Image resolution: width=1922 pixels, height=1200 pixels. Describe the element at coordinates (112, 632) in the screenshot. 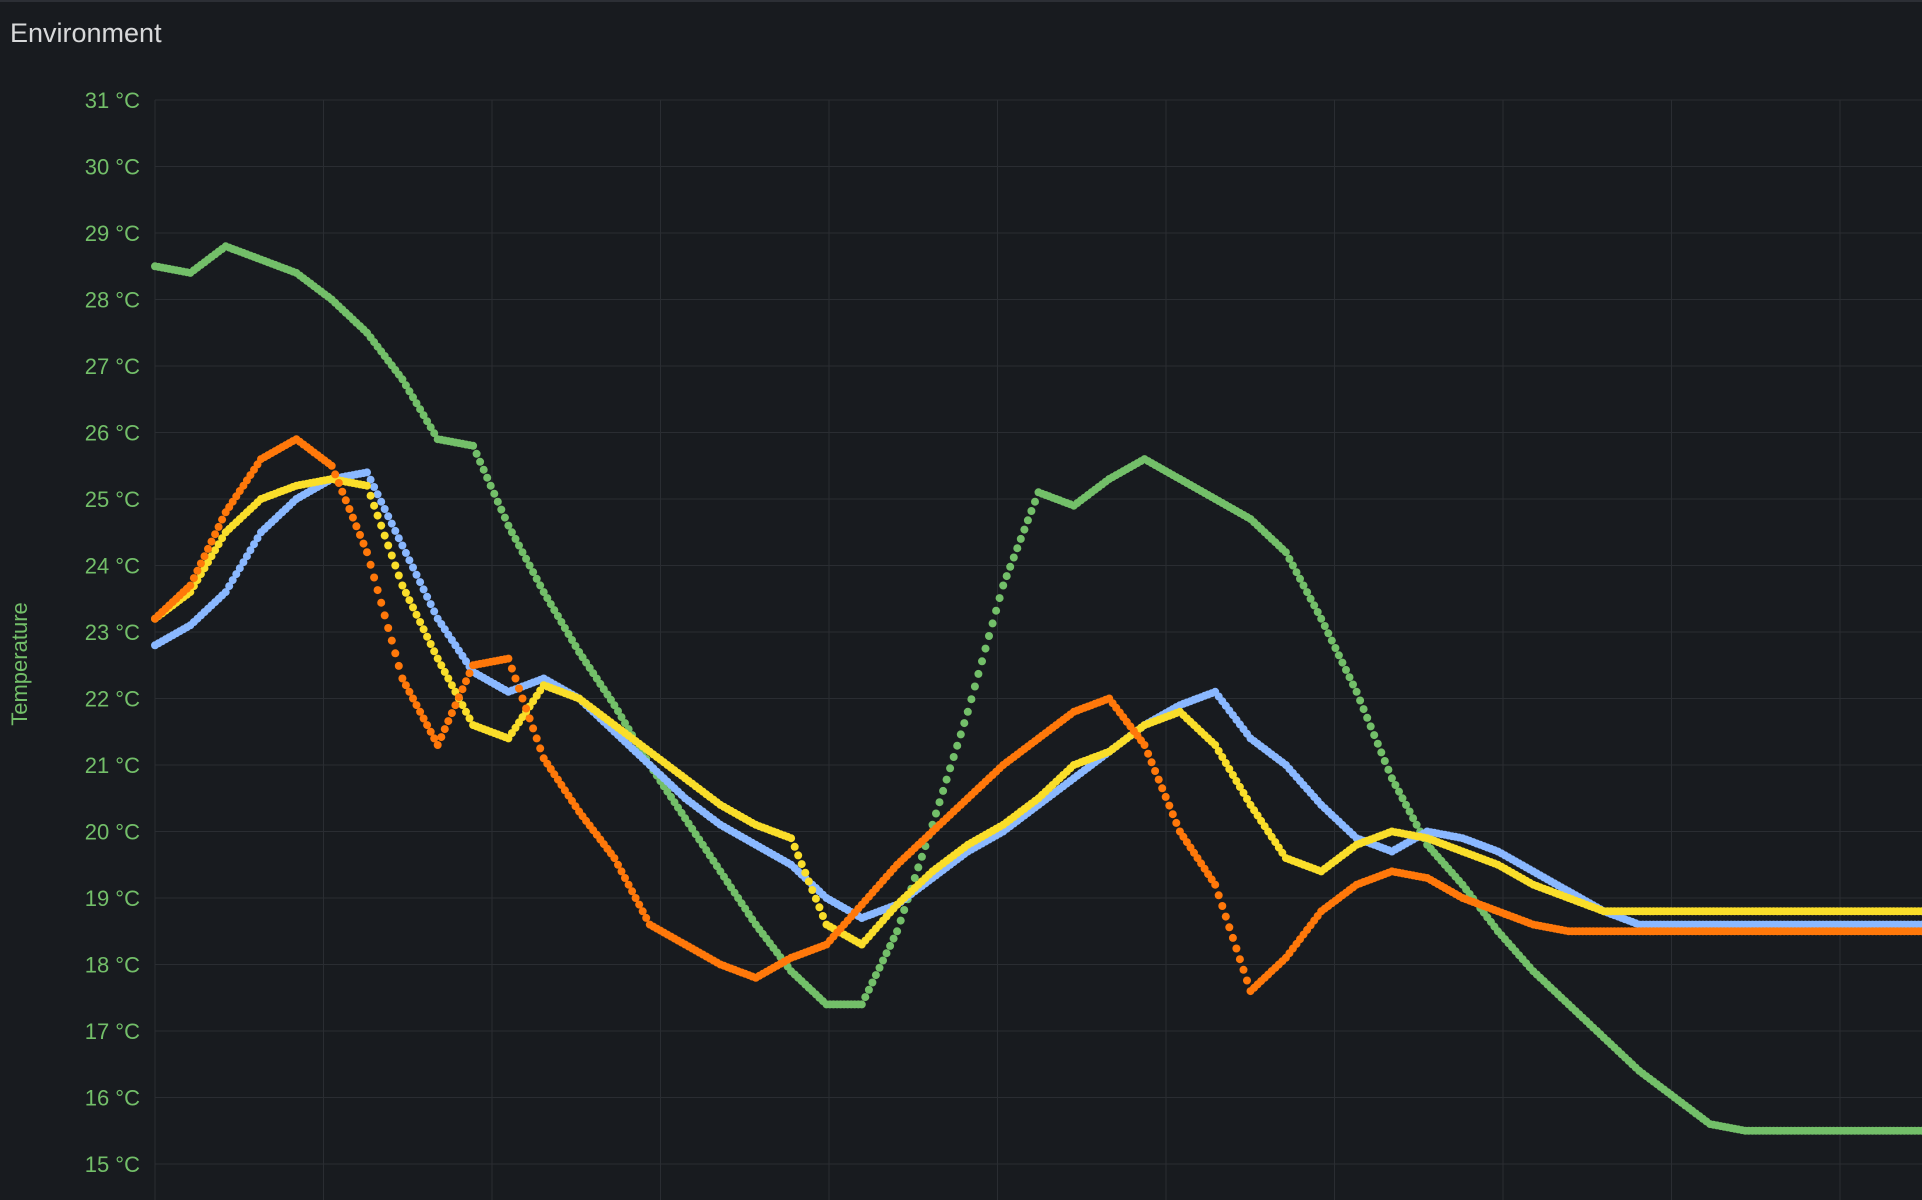

I see `y-tick-label: 23 °C` at that location.